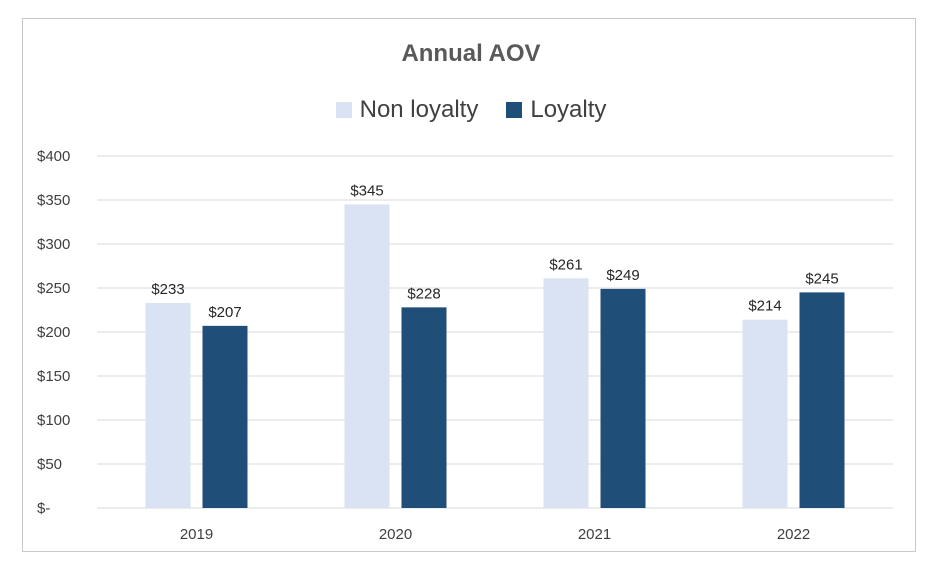  I want to click on legend-entry-loyalty: Loyalty, so click(556, 110).